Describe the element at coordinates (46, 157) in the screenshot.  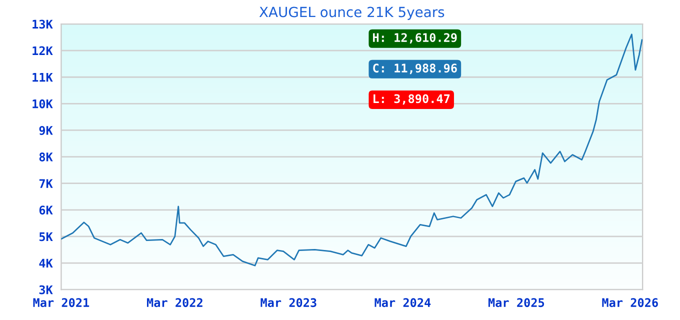
I see `y-tick-label: 8K` at that location.